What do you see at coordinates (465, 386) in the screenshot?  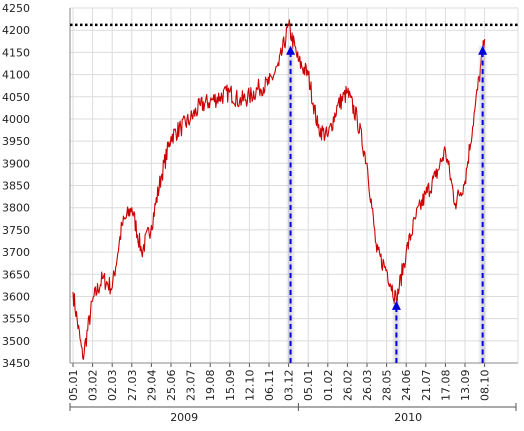 I see `x-tick-label: 13.09` at bounding box center [465, 386].